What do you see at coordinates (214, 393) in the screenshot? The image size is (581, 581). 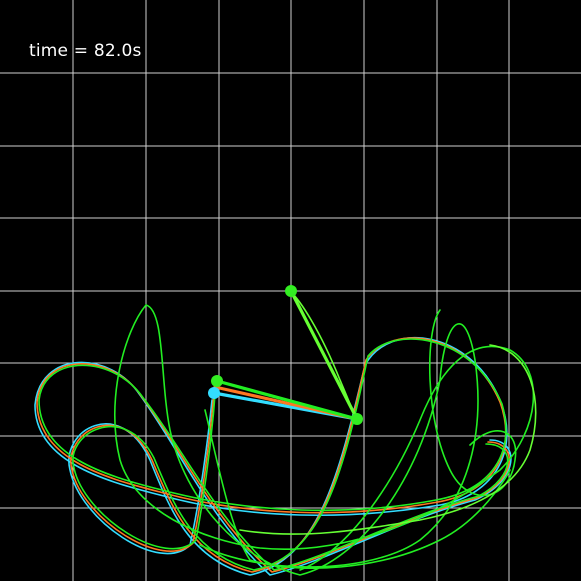 I see `end-bob-cyan` at bounding box center [214, 393].